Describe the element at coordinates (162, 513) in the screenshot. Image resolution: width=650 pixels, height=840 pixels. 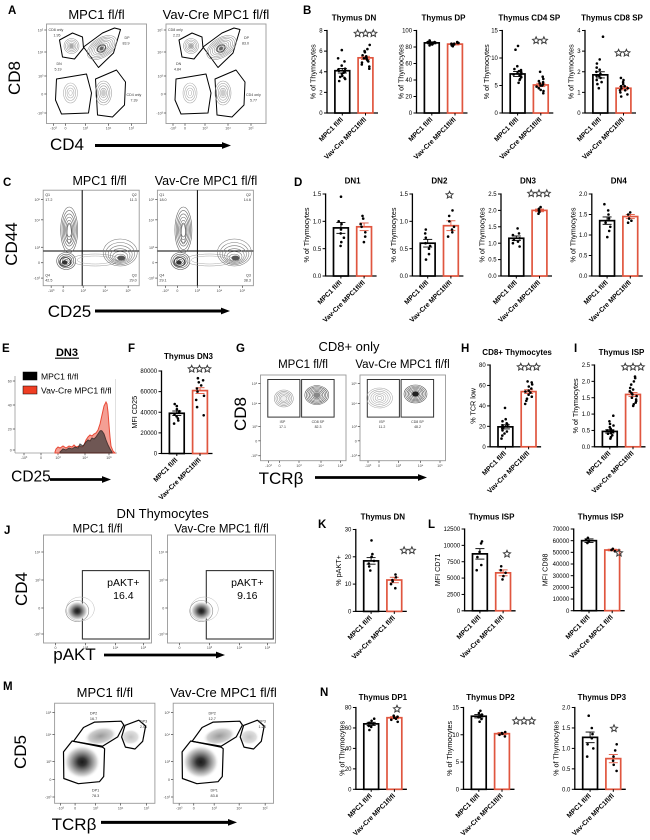
I see `svg-text: DN Thymocytes` at that location.